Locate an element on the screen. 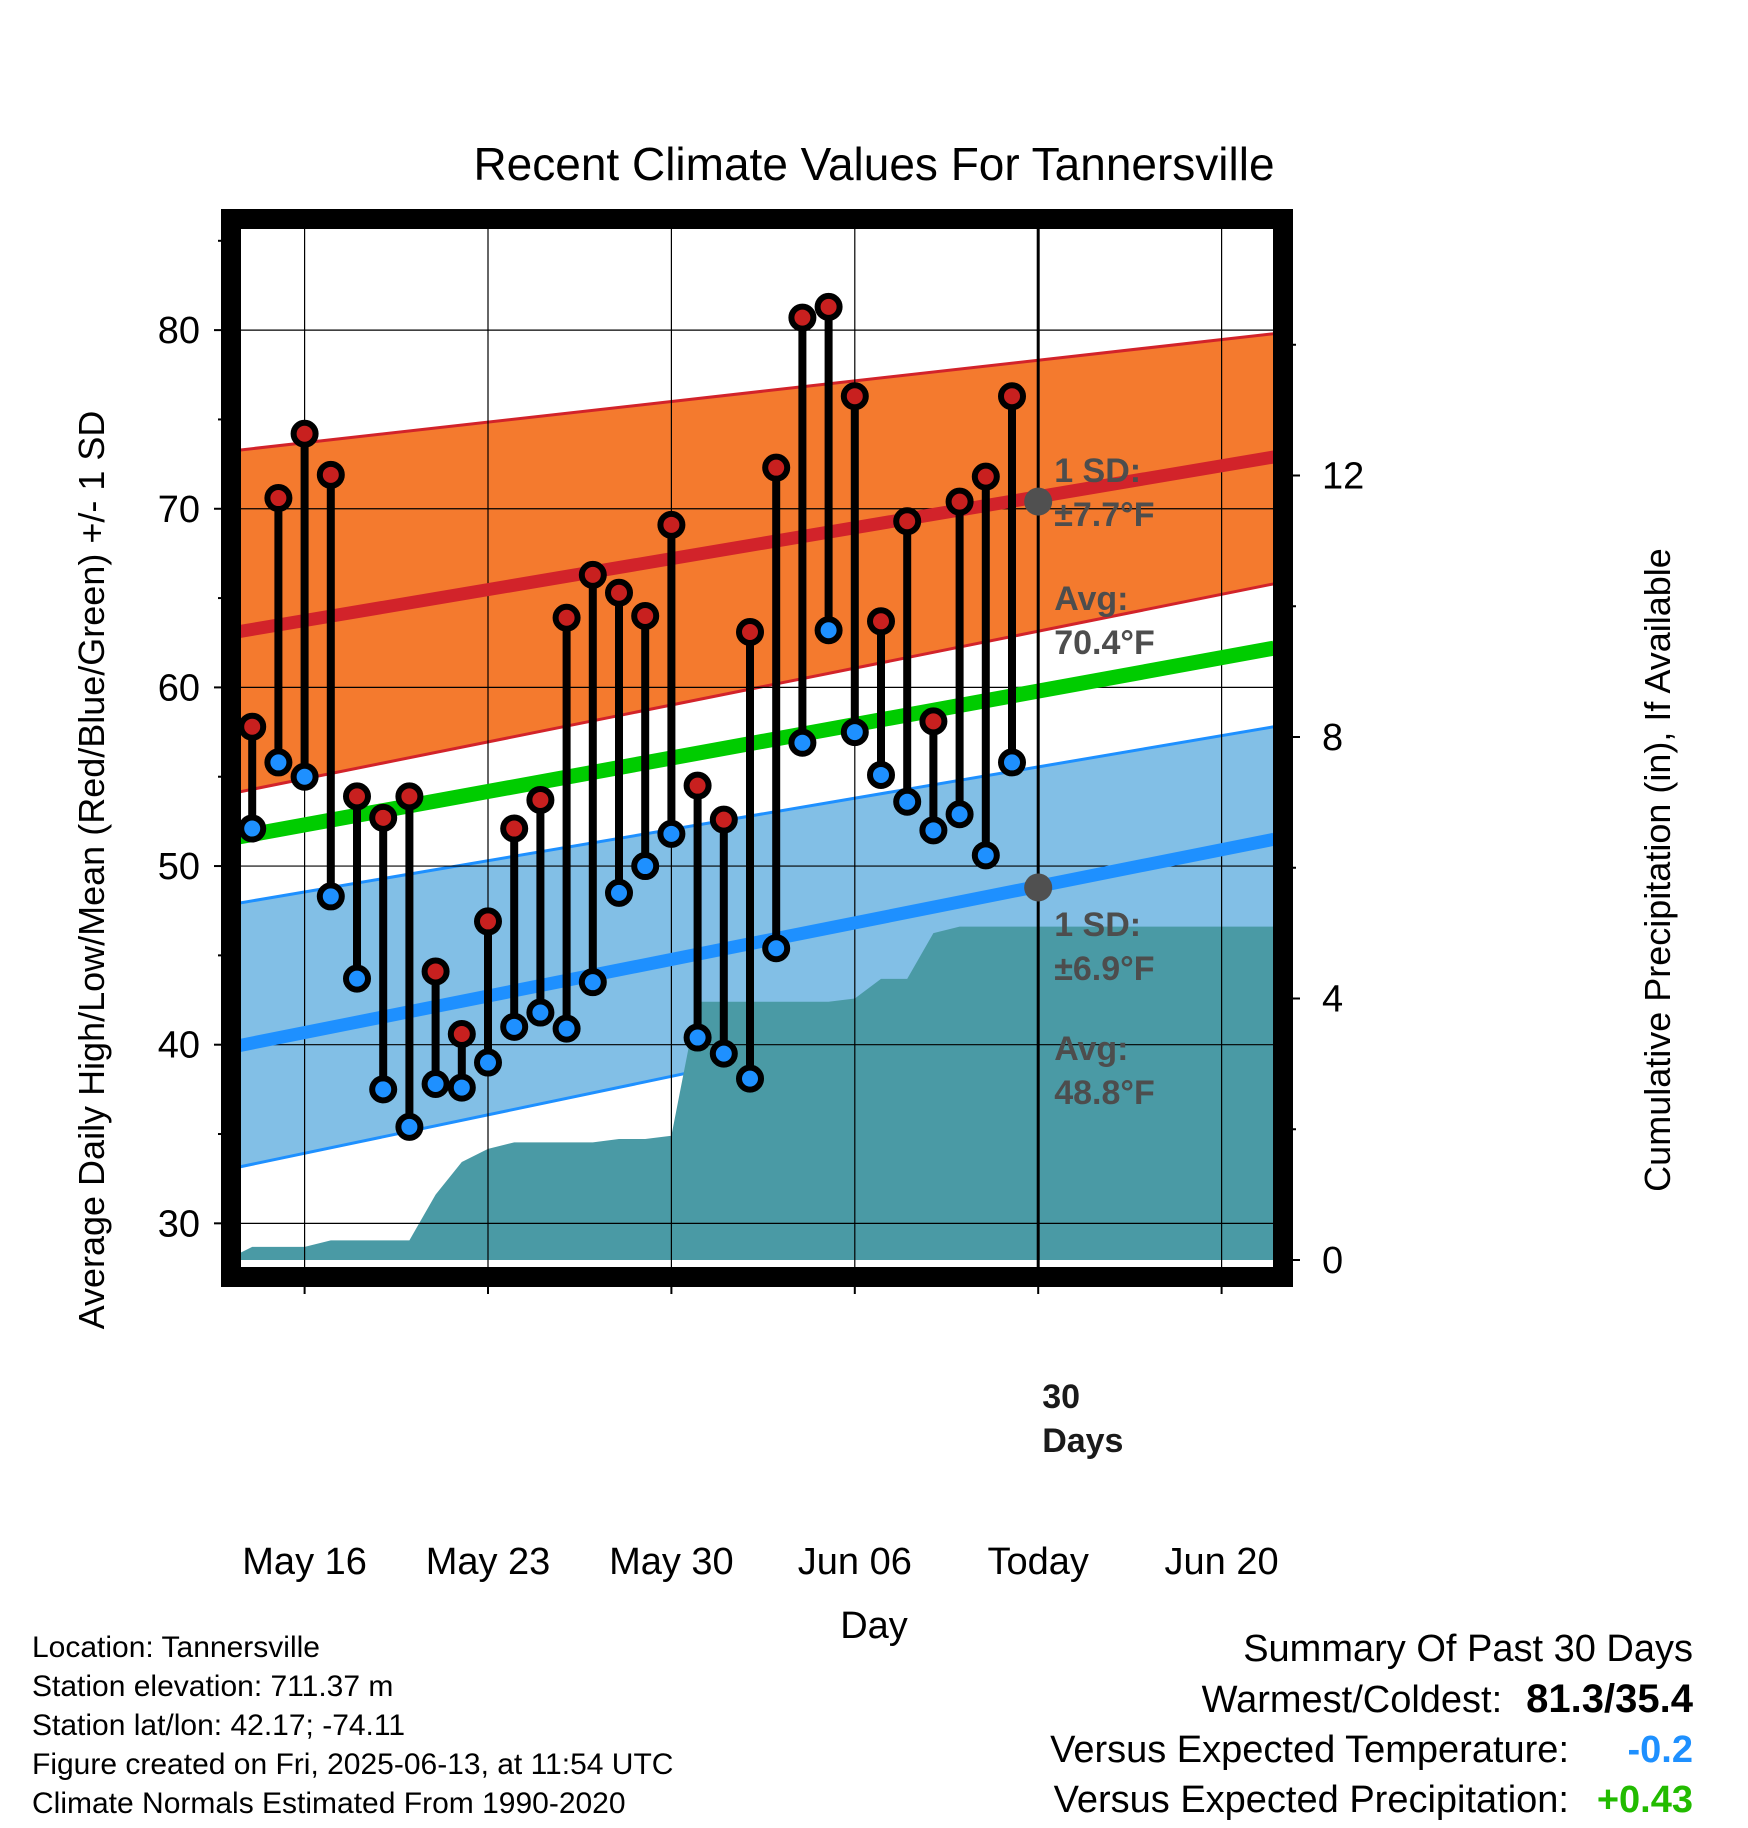 The height and width of the screenshot is (1828, 1748). x-axis-label: Day is located at coordinates (874, 1626).